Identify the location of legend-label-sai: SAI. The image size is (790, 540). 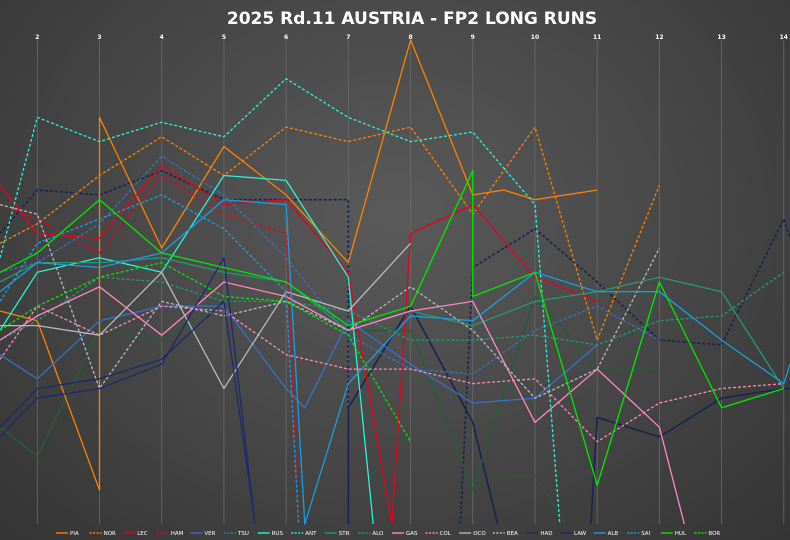
(645, 534).